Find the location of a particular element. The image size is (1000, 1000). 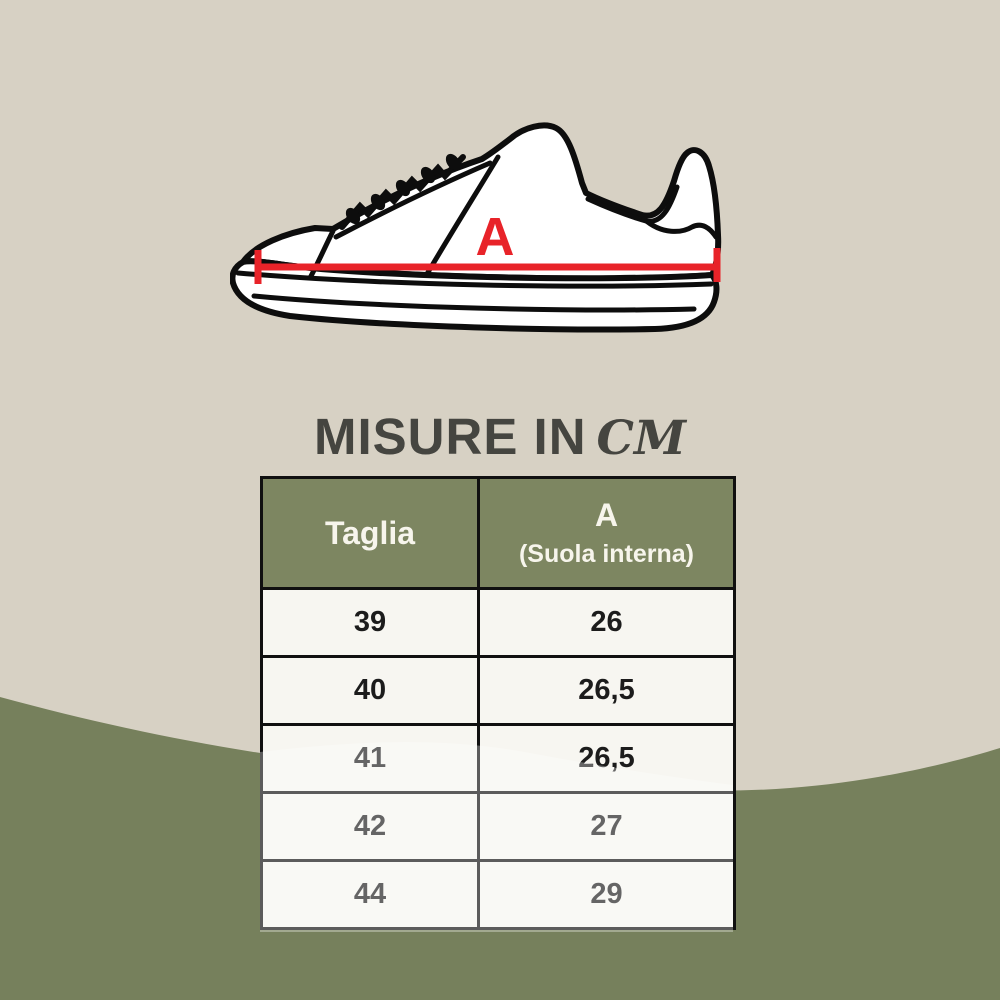

table-row: 41 26,5 is located at coordinates (498, 758).